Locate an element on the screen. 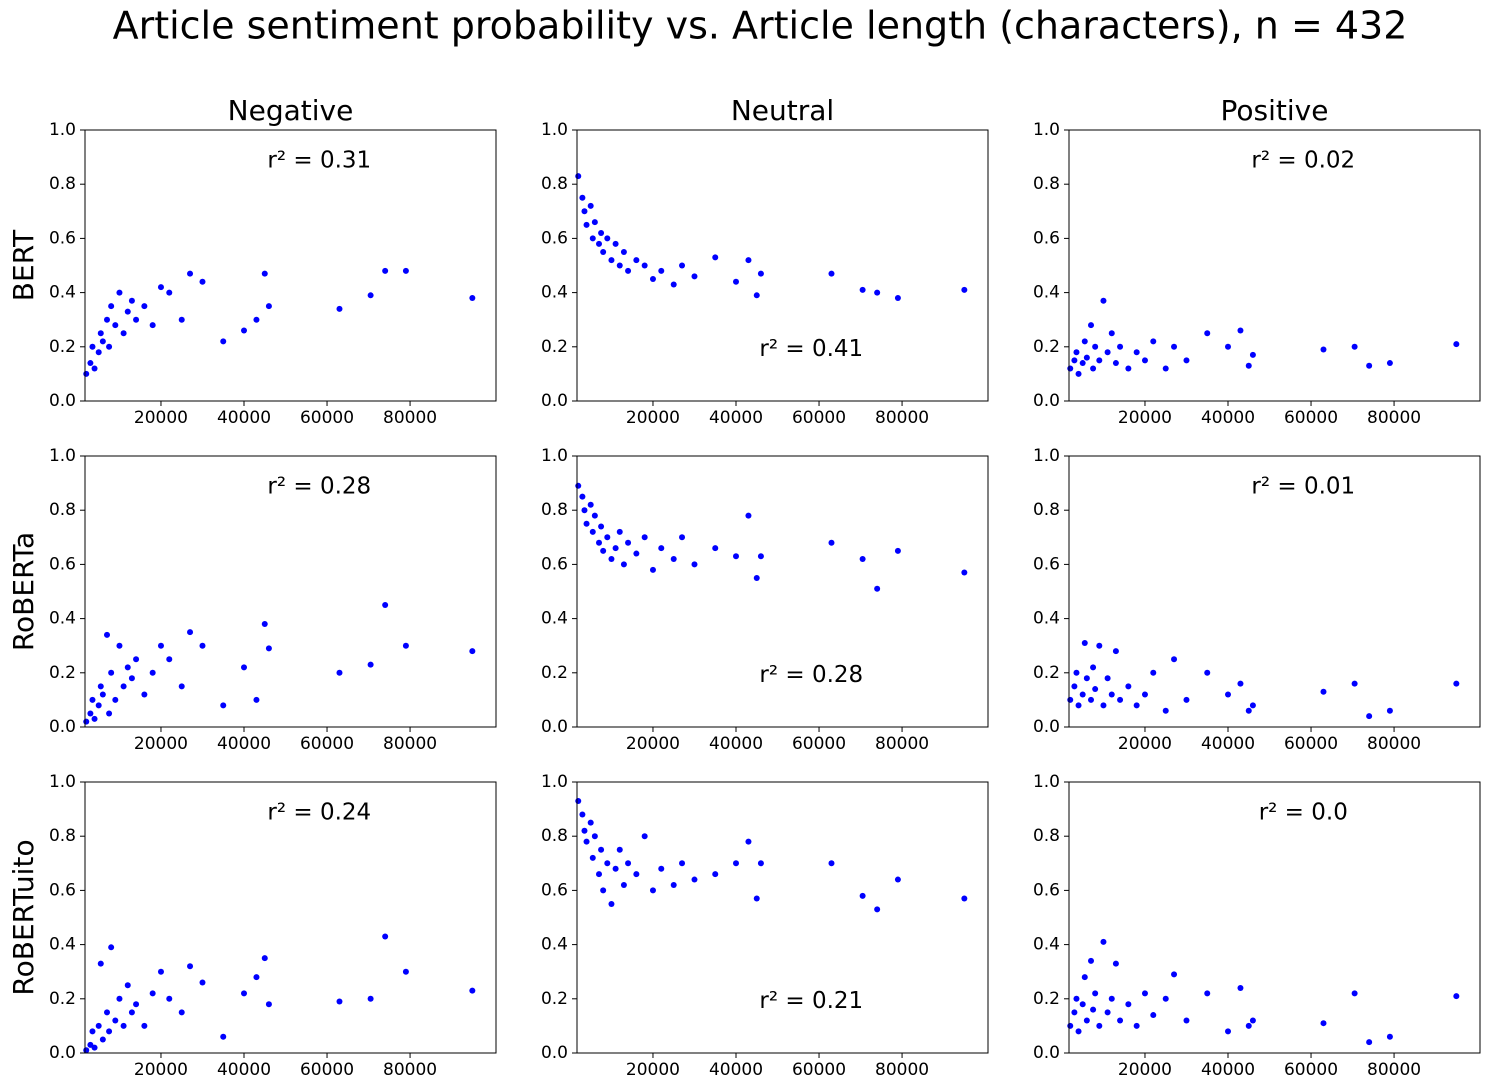 This screenshot has width=1490, height=1092. annotation: r² = 0.28 is located at coordinates (811, 675).